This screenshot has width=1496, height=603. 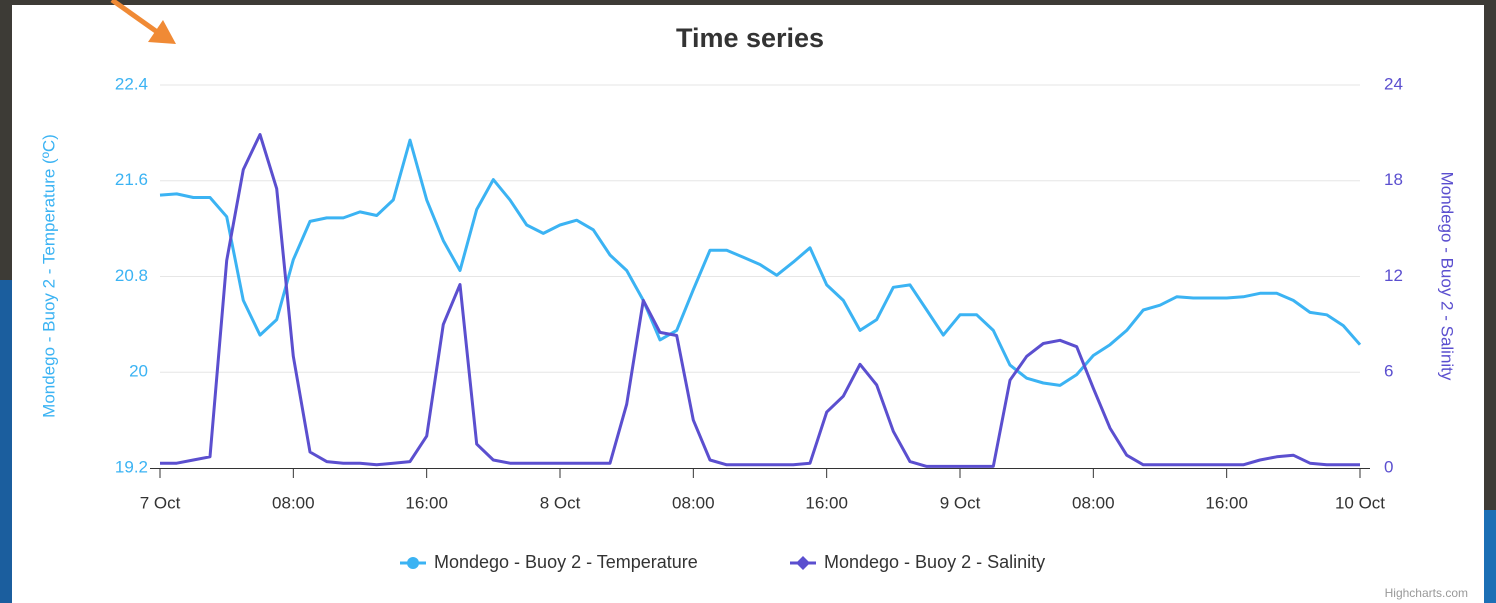 What do you see at coordinates (48, 276) in the screenshot?
I see `y-axis-title: Mondego - Buoy 2 - Temperature (ºC)` at bounding box center [48, 276].